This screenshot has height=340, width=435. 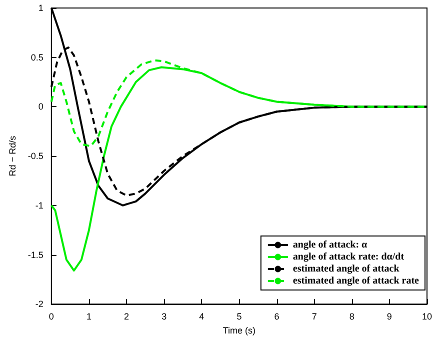 What do you see at coordinates (36, 255) in the screenshot?
I see `y-tick-label: -1.5` at bounding box center [36, 255].